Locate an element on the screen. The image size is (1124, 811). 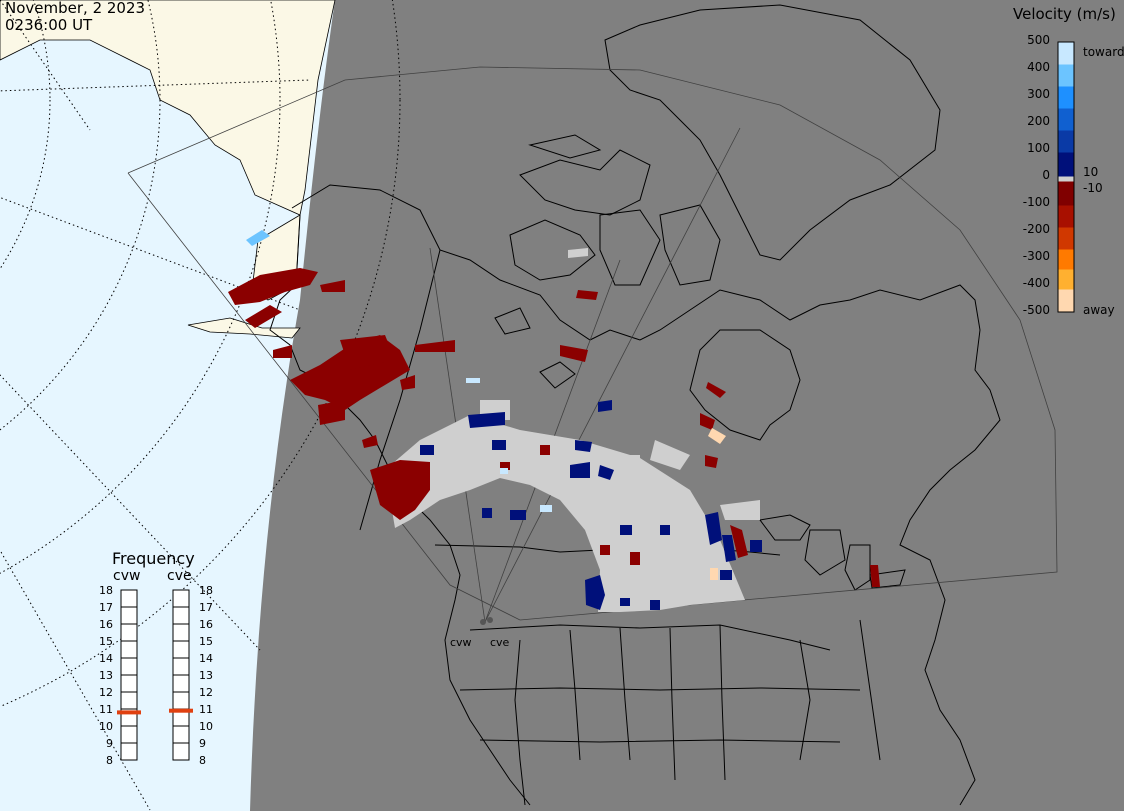
velocity-tick: 100 is located at coordinates (1038, 148).